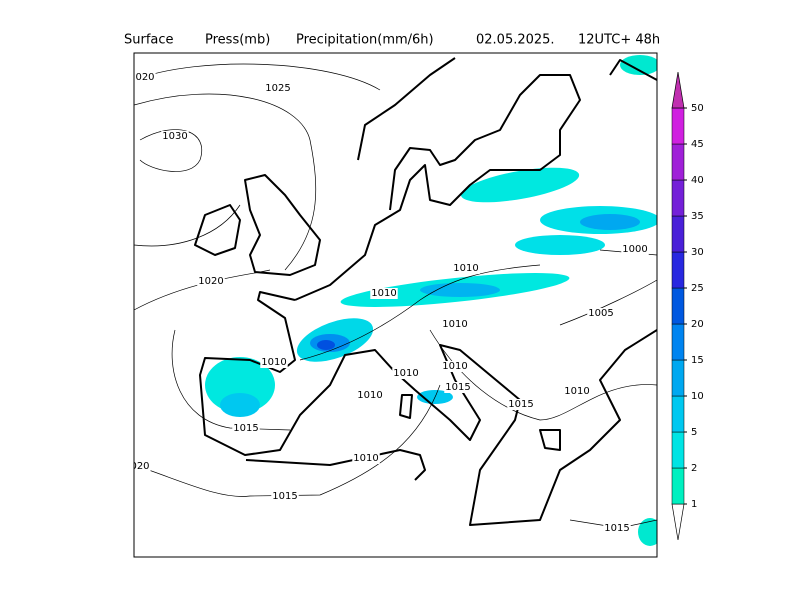 The image size is (792, 612). What do you see at coordinates (365, 40) in the screenshot?
I see `header-field: Precipitation(mm/6h)` at bounding box center [365, 40].